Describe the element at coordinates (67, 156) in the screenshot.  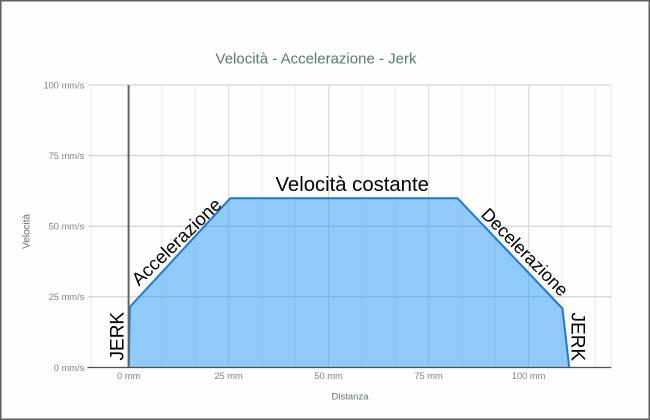
I see `svg-text: 75 mm/s` at that location.